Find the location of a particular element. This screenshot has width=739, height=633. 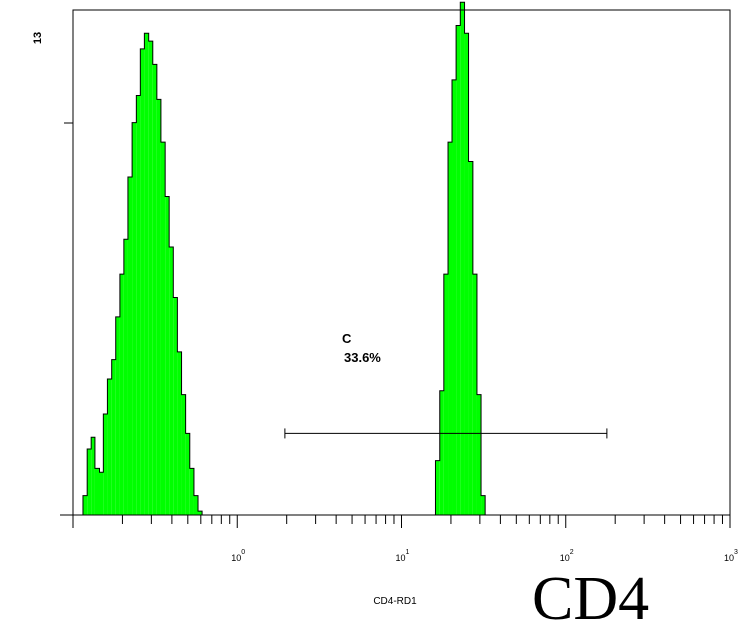

x-axis-ticks is located at coordinates (401, 521).